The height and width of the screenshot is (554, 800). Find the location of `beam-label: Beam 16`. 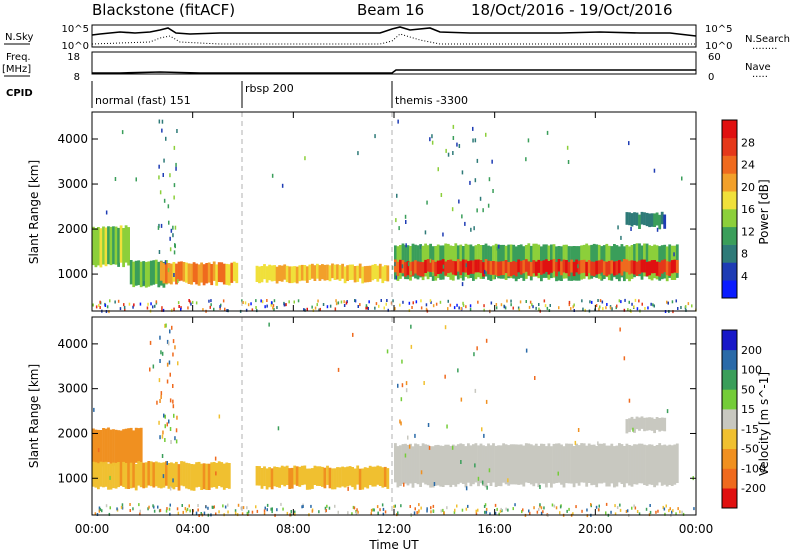

beam-label: Beam 16 is located at coordinates (390, 10).